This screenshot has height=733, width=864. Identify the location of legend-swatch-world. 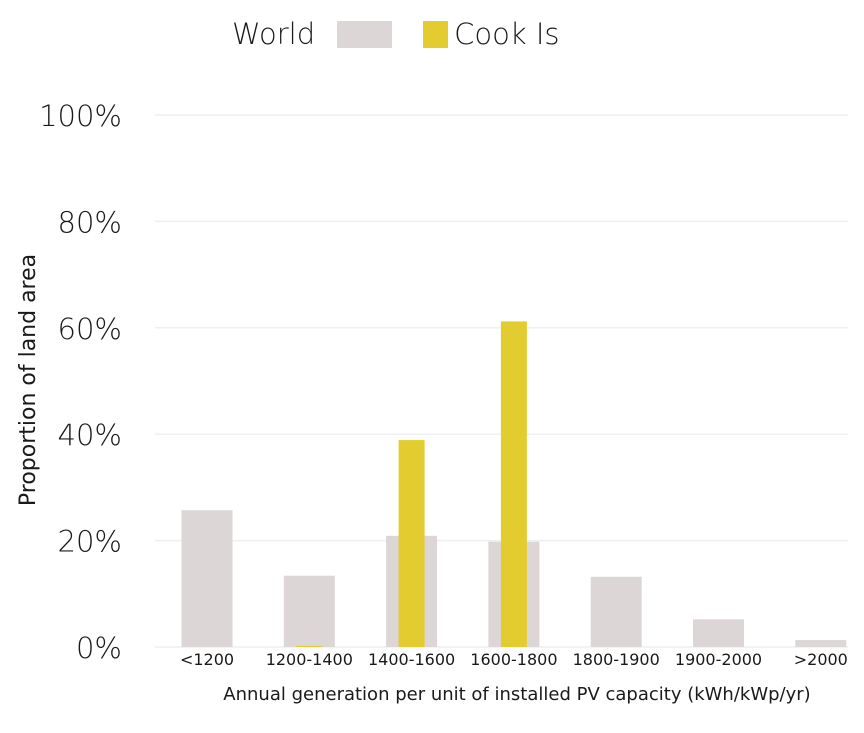
(365, 34).